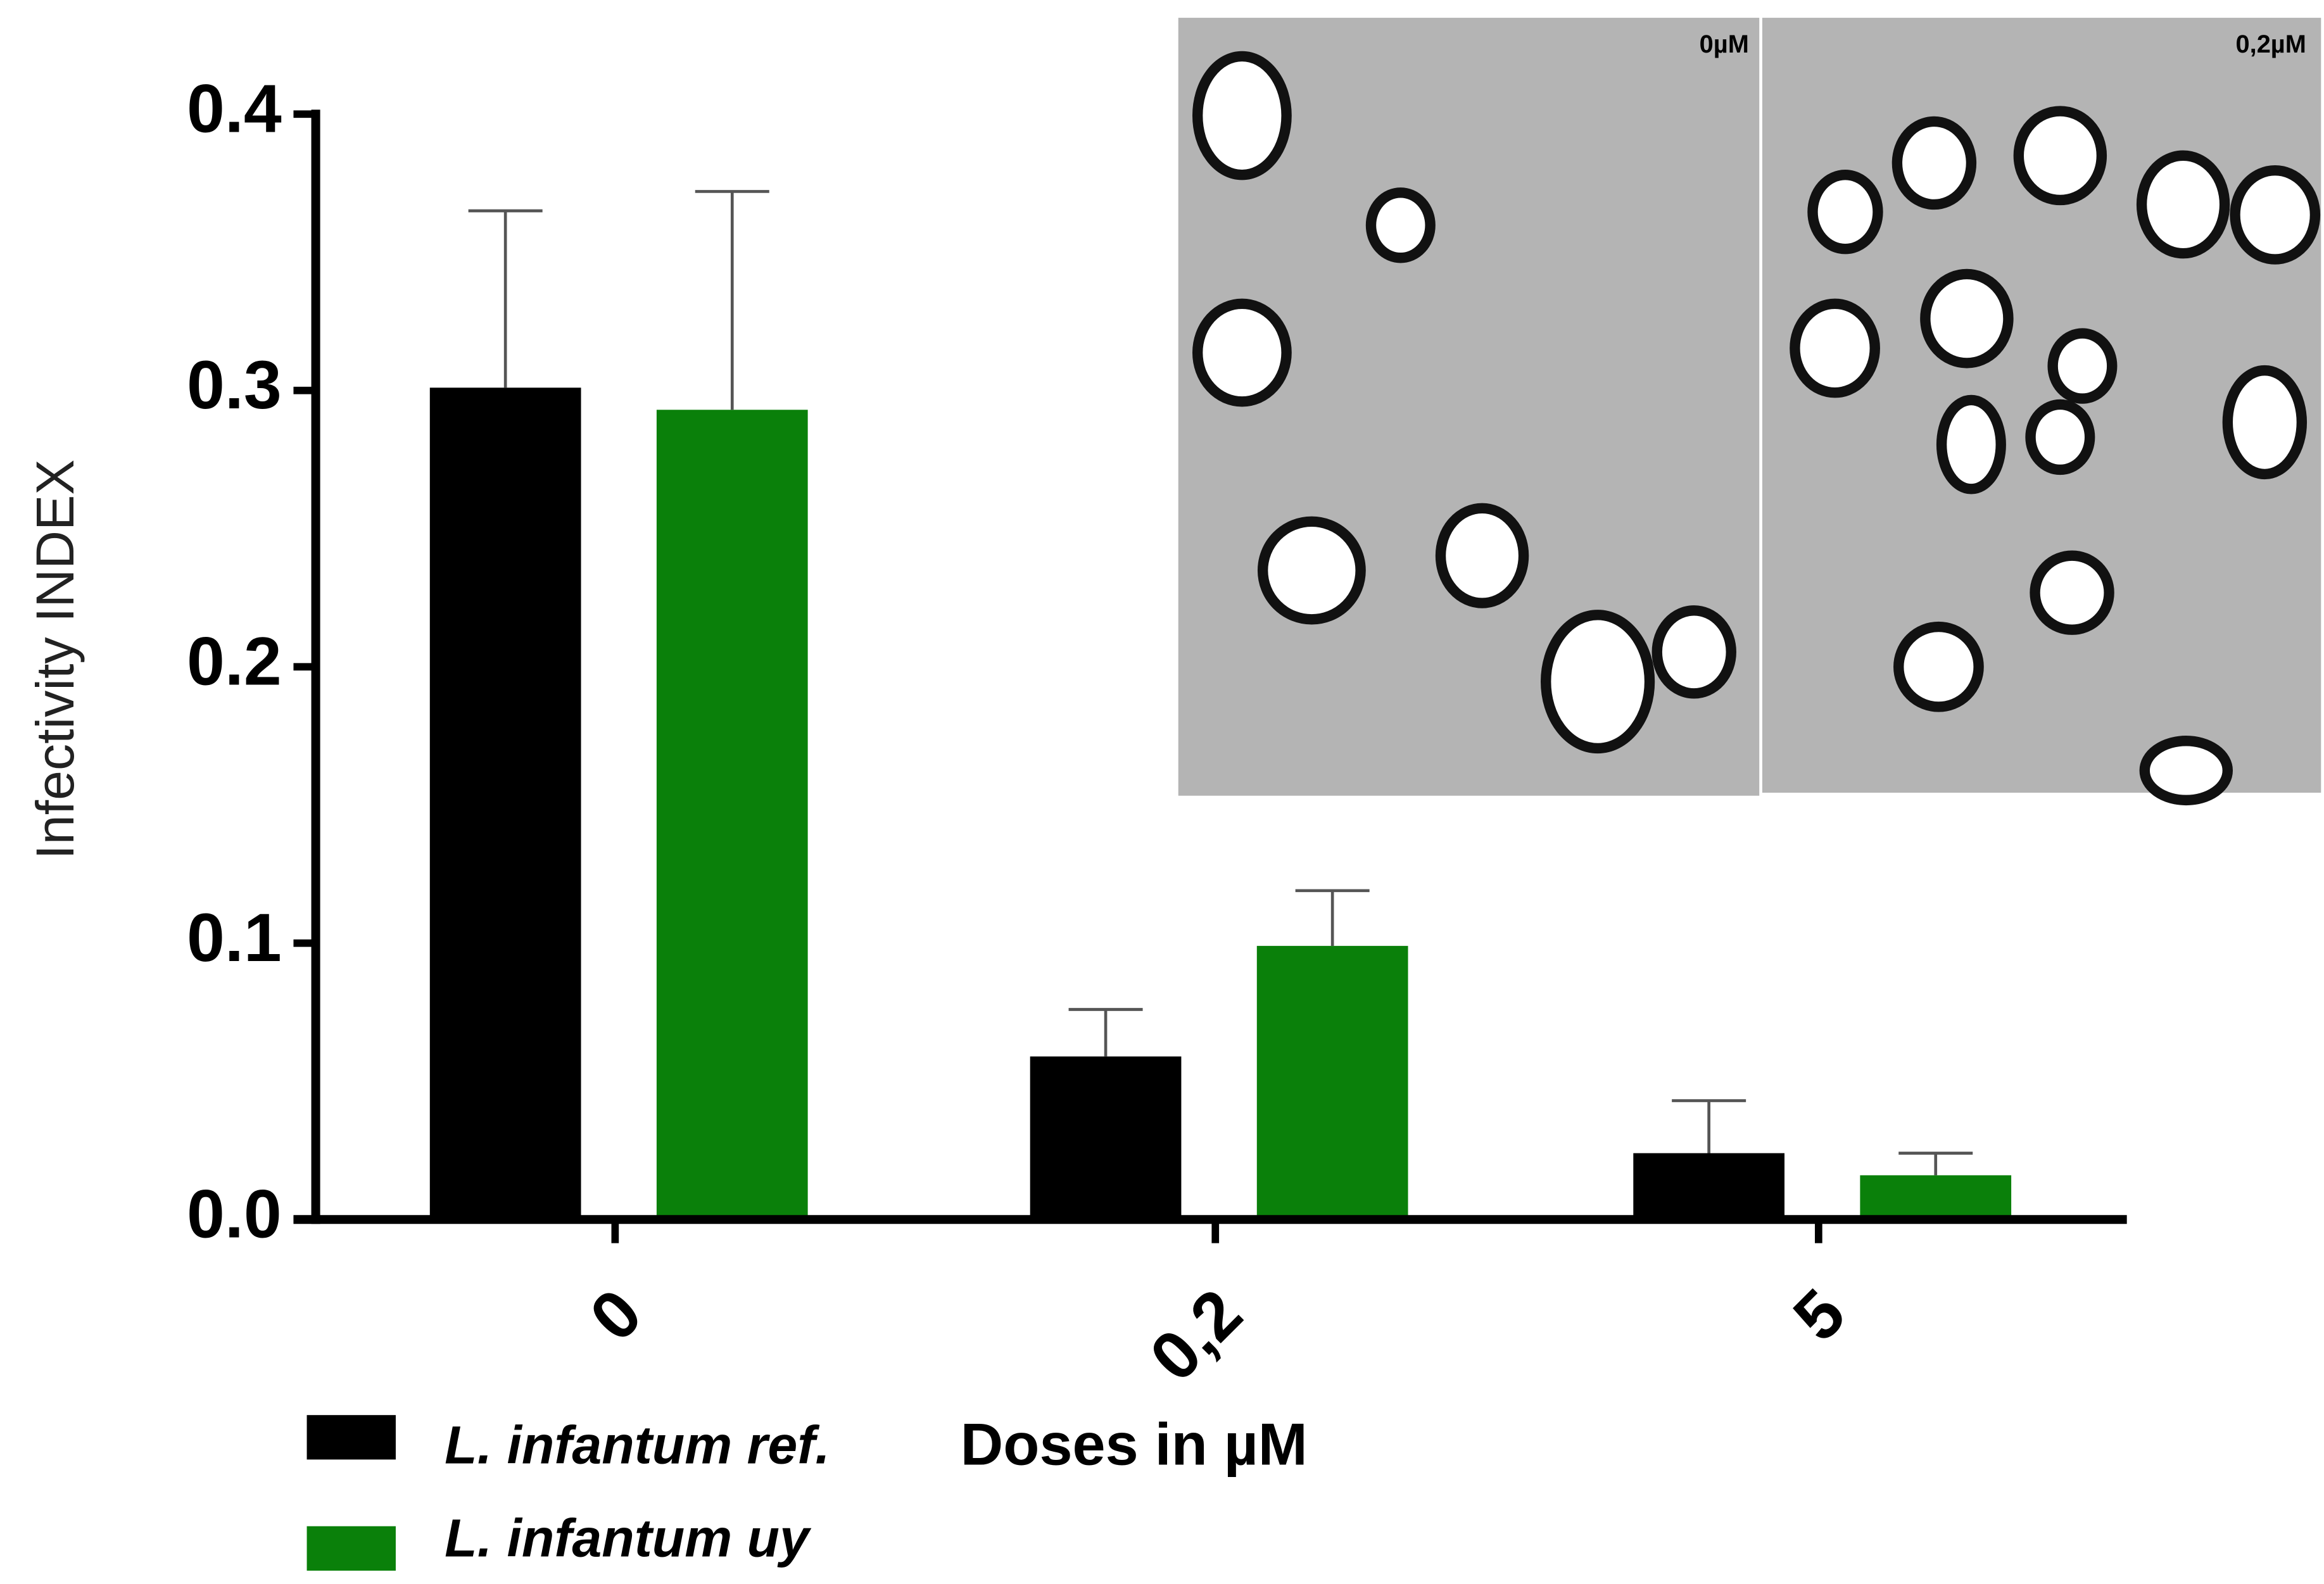 The height and width of the screenshot is (1584, 2324). What do you see at coordinates (637, 1444) in the screenshot?
I see `legend-label: L. infantum ref.` at bounding box center [637, 1444].